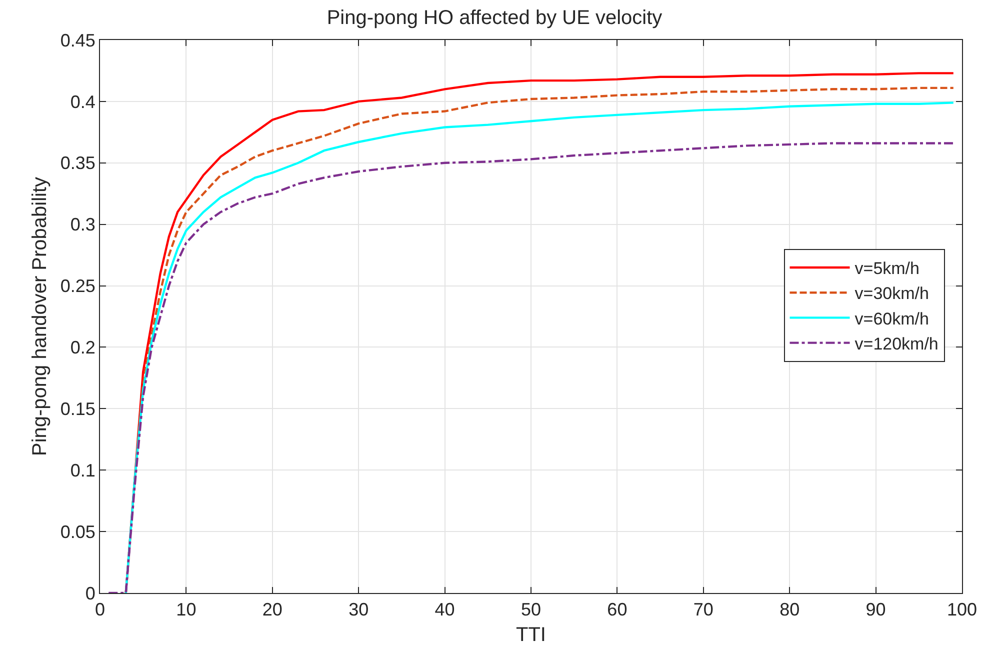 This screenshot has height=671, width=989. Describe the element at coordinates (876, 610) in the screenshot. I see `x-tick-label: 90` at that location.